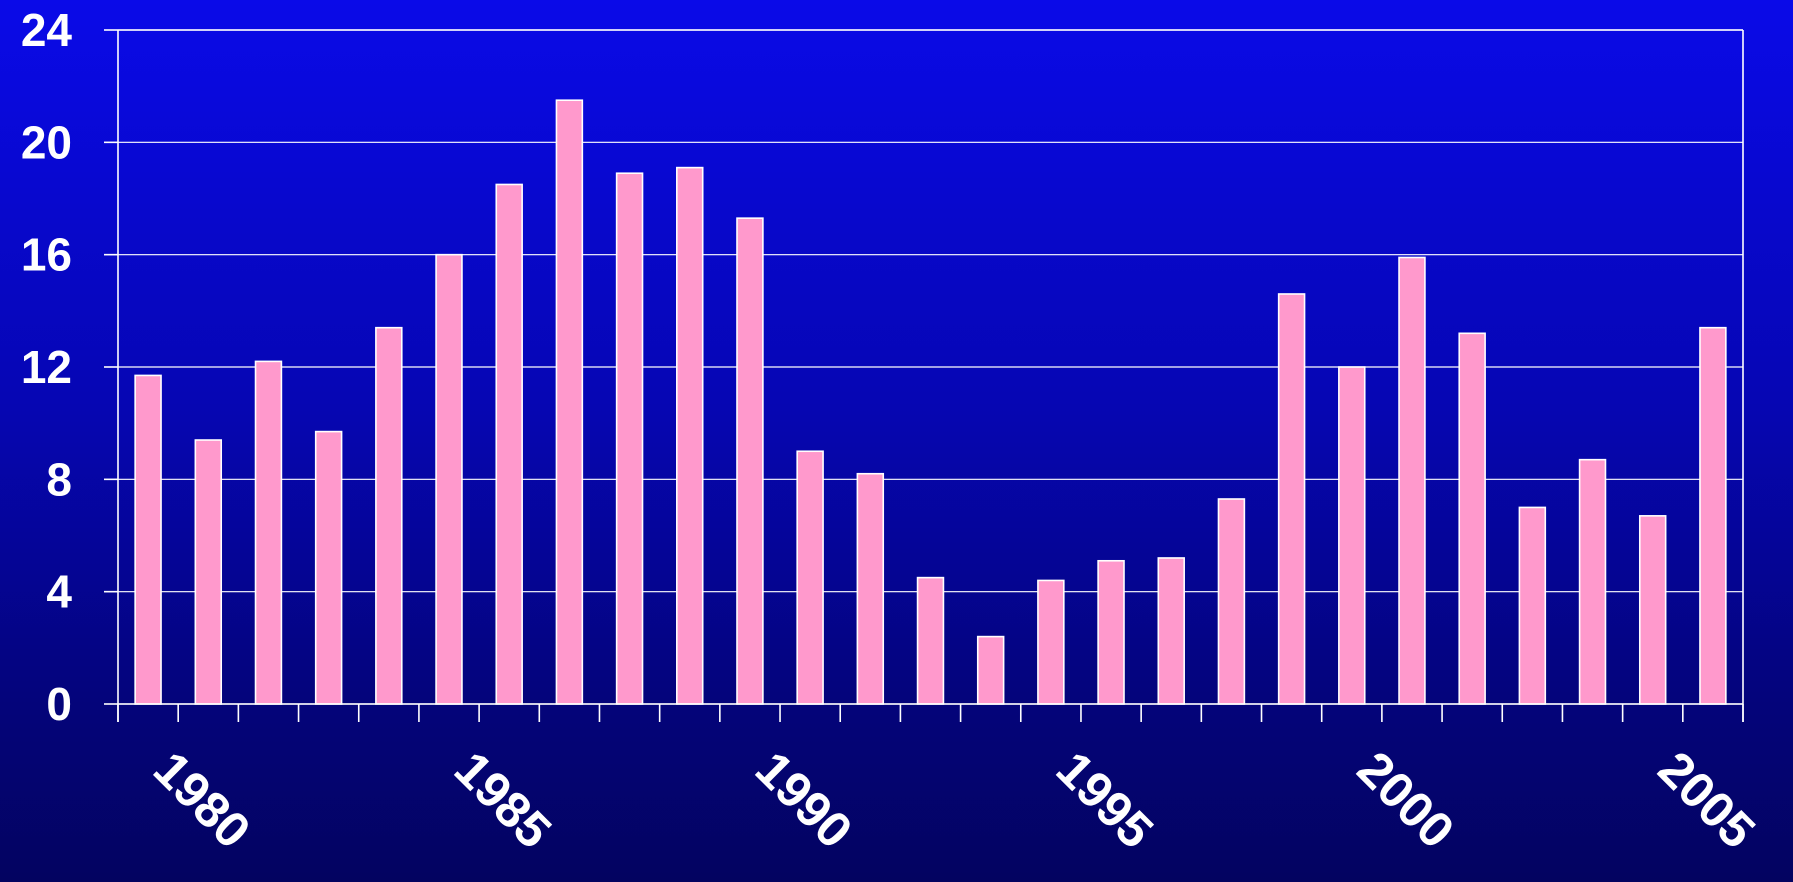 The image size is (1793, 882). I want to click on bar-2006, so click(1713, 515).